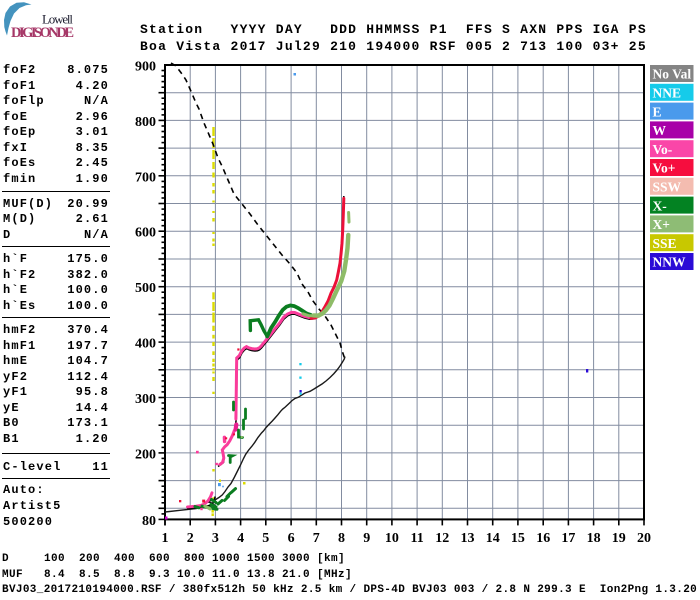 Image resolution: width=700 pixels, height=600 pixels. I want to click on svg-text: W, so click(660, 130).